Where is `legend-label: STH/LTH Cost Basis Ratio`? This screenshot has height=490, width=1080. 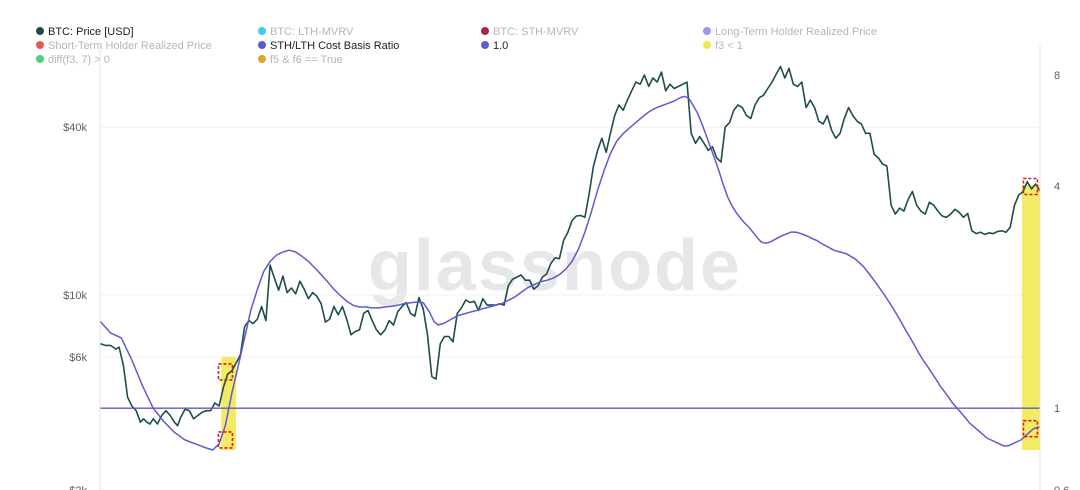
legend-label: STH/LTH Cost Basis Ratio is located at coordinates (334, 46).